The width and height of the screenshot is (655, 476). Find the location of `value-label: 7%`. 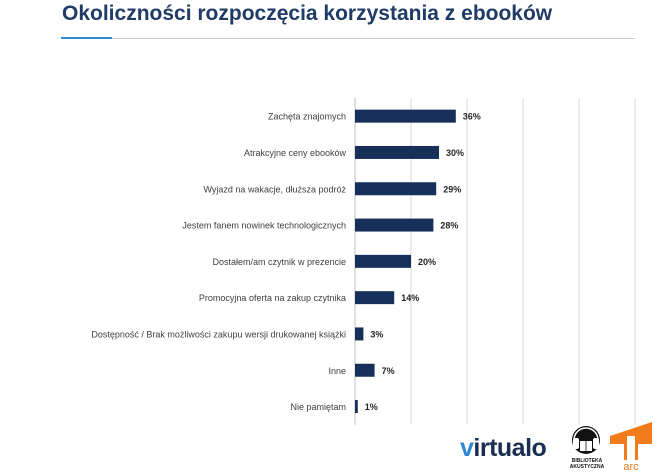

value-label: 7% is located at coordinates (388, 371).